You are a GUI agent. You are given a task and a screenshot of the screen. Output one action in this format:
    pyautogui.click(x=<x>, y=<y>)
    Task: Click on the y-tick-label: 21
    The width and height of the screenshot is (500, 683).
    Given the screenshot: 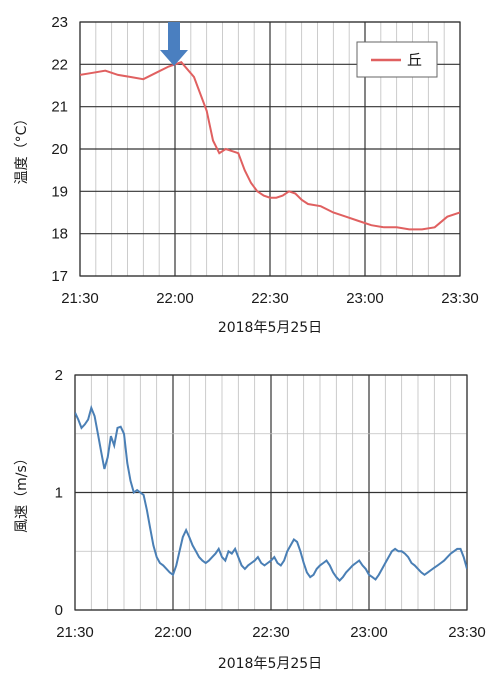 What is the action you would take?
    pyautogui.click(x=59, y=107)
    